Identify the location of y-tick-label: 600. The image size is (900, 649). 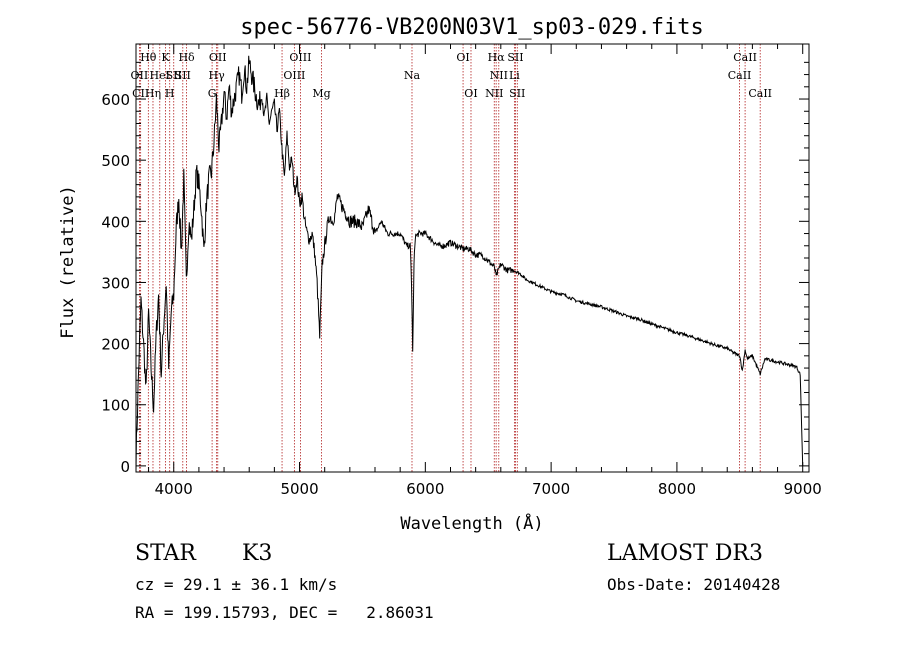
(115, 100).